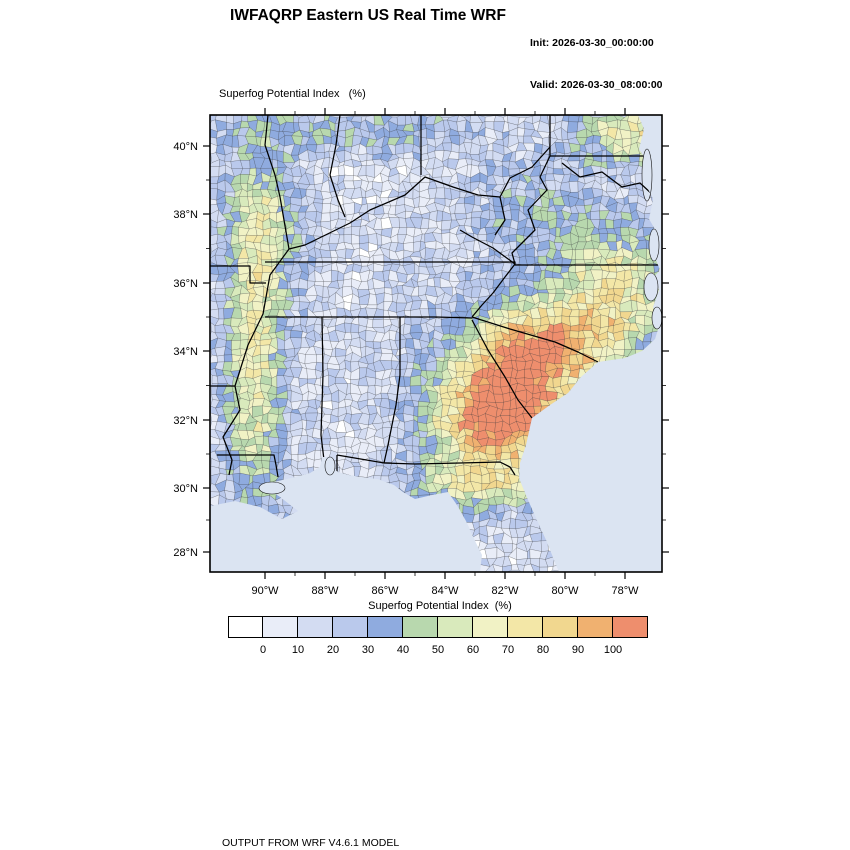 This screenshot has width=850, height=850. I want to click on colorbar-tick-label: 0, so click(263, 650).